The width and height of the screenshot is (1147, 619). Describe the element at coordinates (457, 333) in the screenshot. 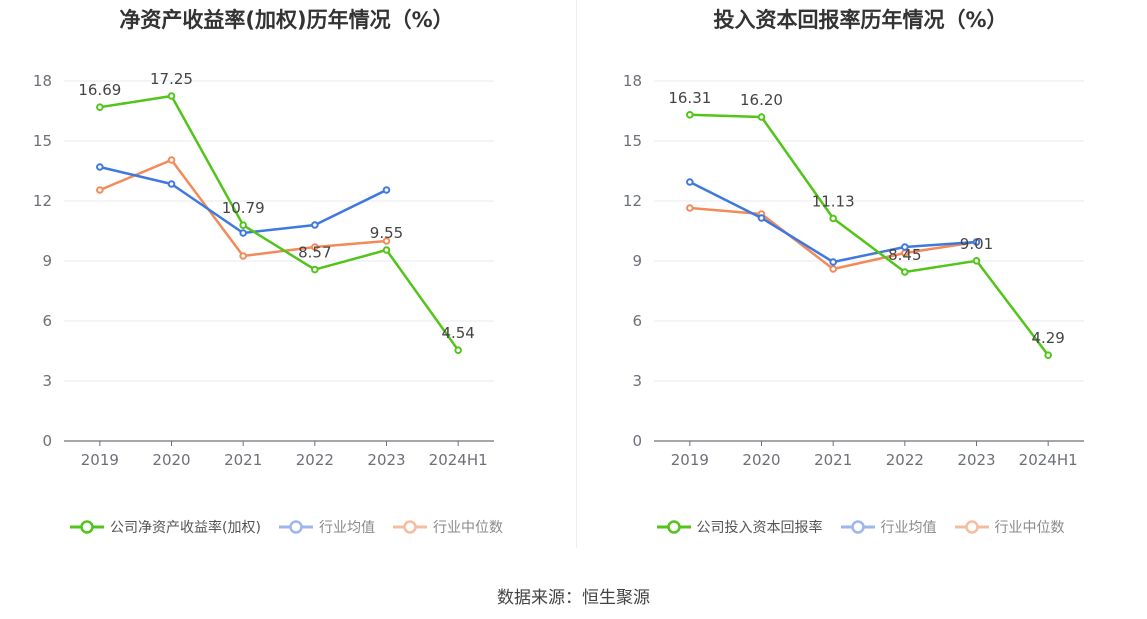

I see `data-label: 4.54` at that location.